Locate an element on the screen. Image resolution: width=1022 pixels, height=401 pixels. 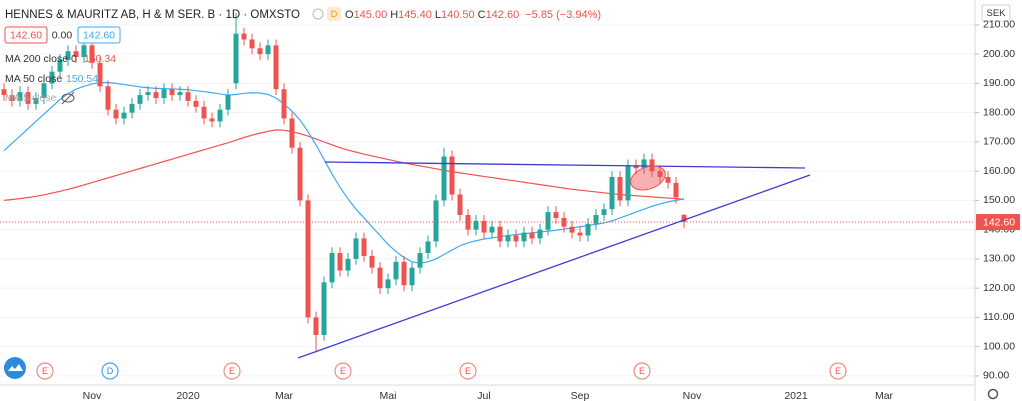
hidden-eye-icon is located at coordinates (68, 98).